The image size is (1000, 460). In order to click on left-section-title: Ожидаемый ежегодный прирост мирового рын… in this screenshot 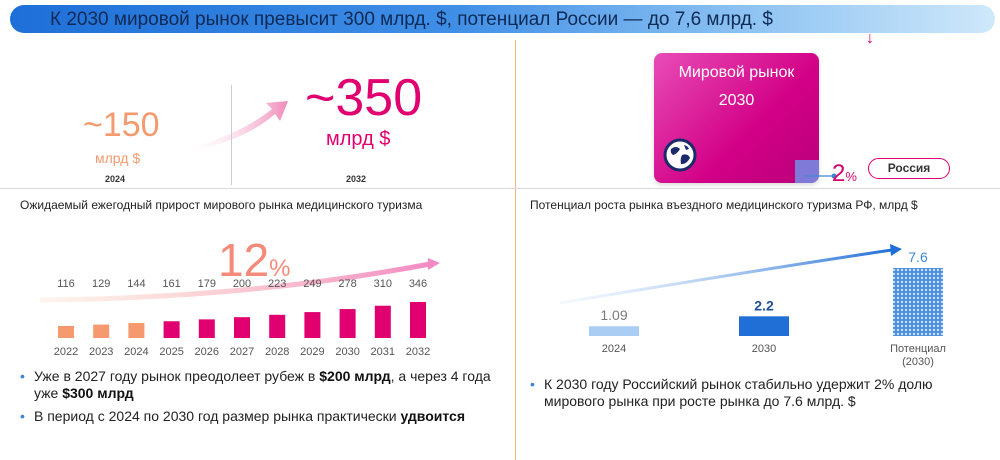, I will do `click(221, 205)`.